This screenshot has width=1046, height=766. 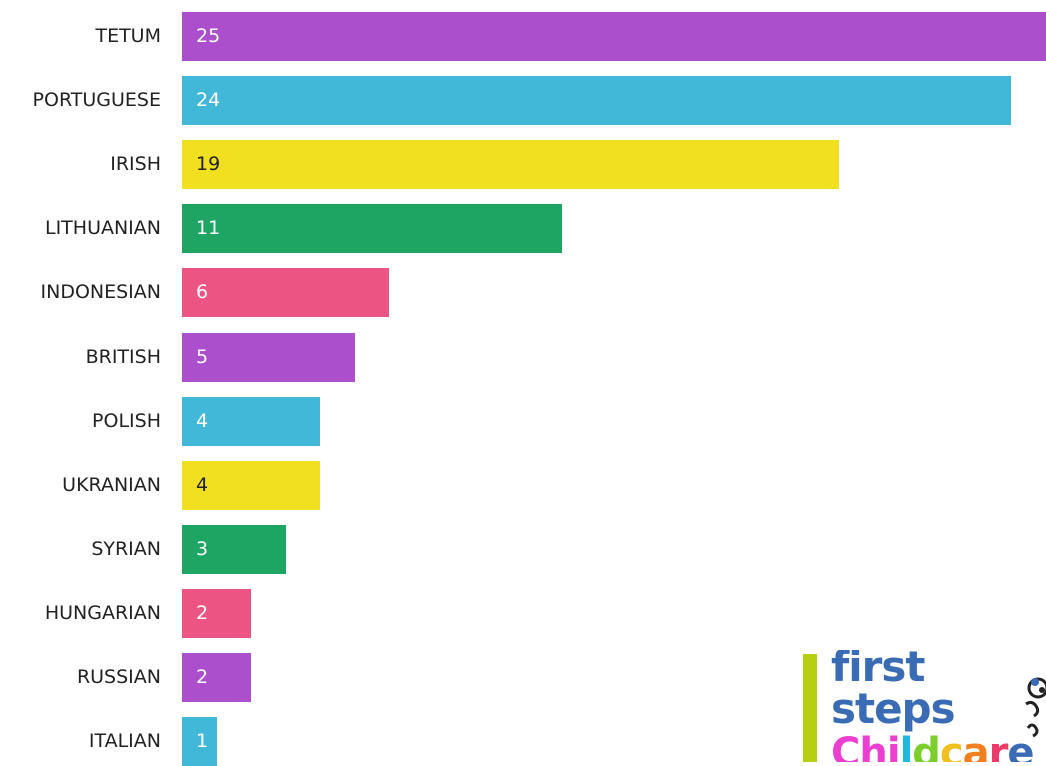 What do you see at coordinates (96, 100) in the screenshot?
I see `category-label: PORTUGUESE` at bounding box center [96, 100].